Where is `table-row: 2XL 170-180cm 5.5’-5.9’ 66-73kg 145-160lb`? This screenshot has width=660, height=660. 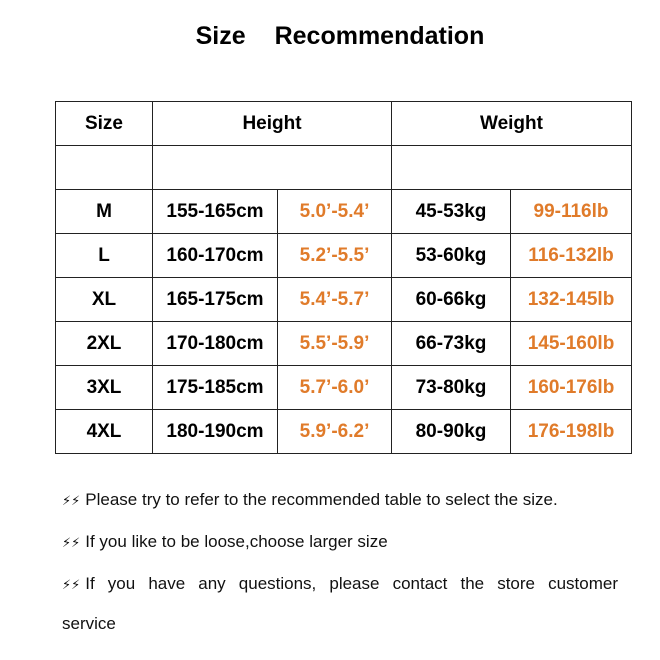 table-row: 2XL 170-180cm 5.5’-5.9’ 66-73kg 145-160lb is located at coordinates (343, 343).